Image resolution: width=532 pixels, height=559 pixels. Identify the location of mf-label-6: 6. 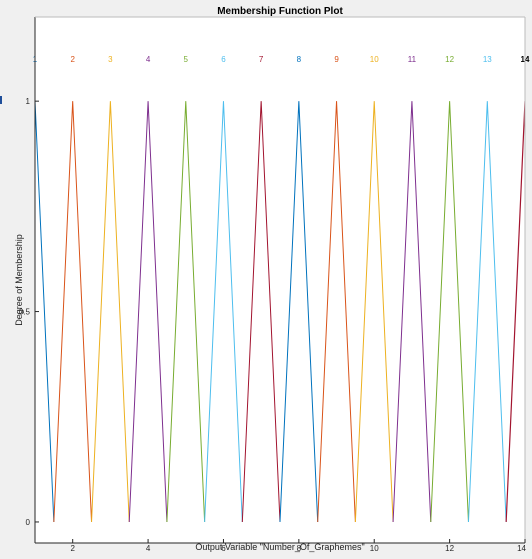
(223, 59).